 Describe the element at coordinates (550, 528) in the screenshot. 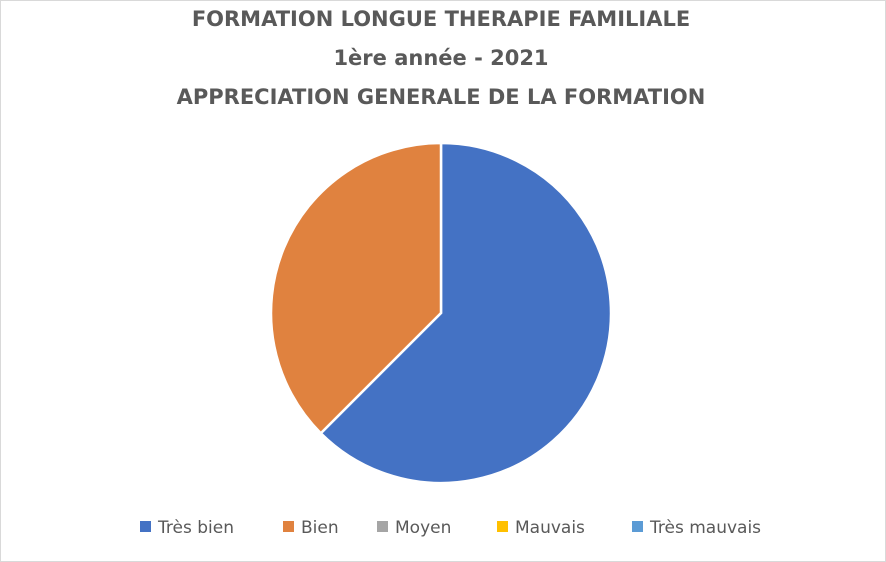

I see `legend-label: Mauvais` at that location.